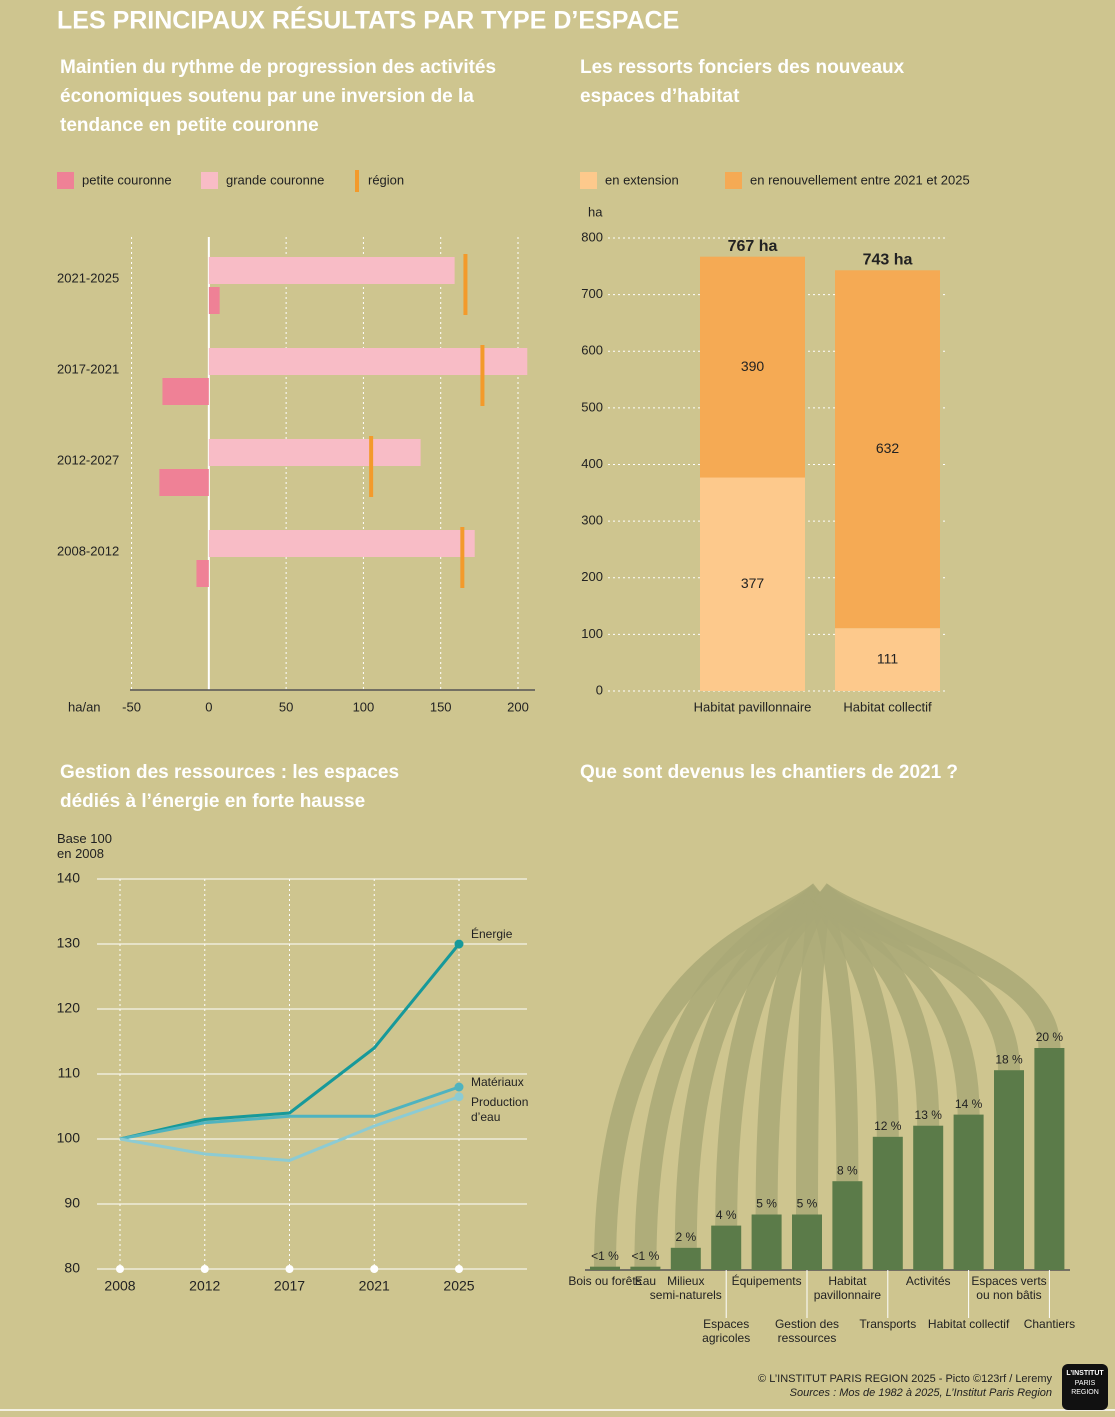  I want to click on x-tick-label: 2021, so click(374, 1286).